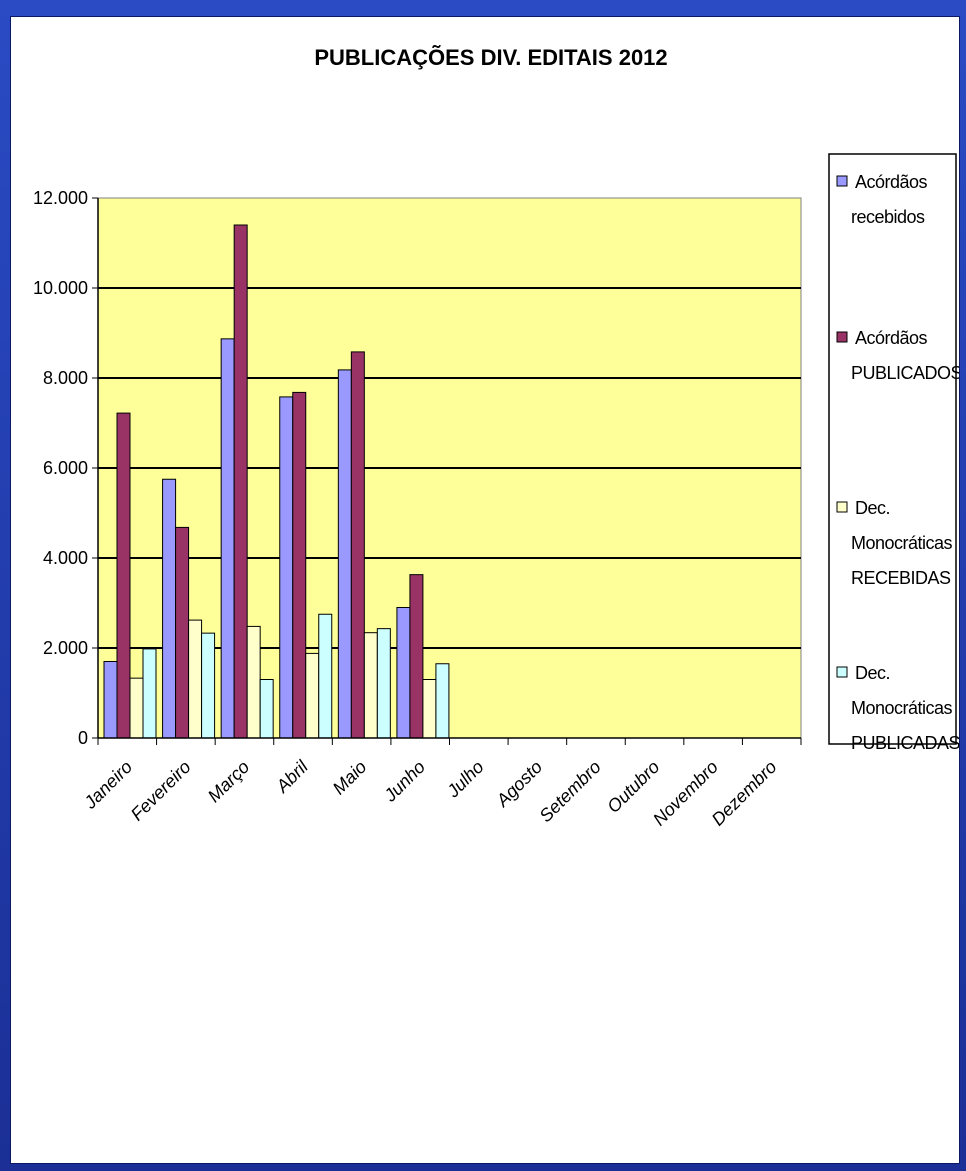  I want to click on x-category-label: Fevereiro, so click(161, 791).